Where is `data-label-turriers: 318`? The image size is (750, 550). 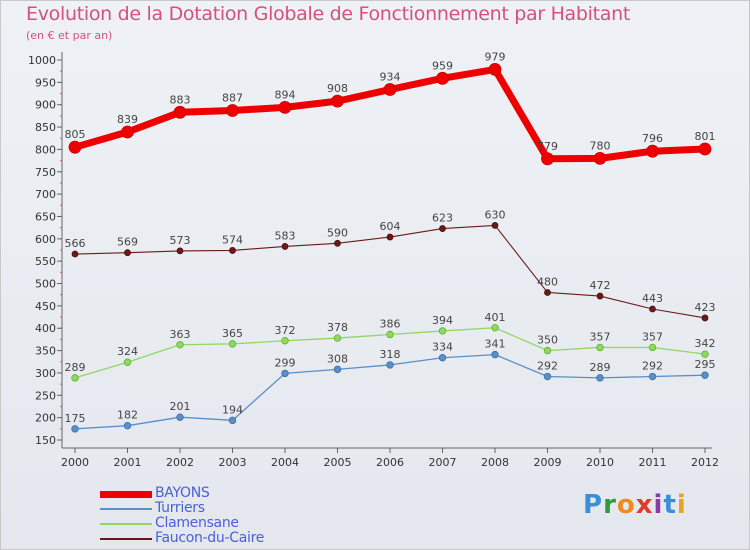
data-label-turriers: 318 is located at coordinates (390, 354).